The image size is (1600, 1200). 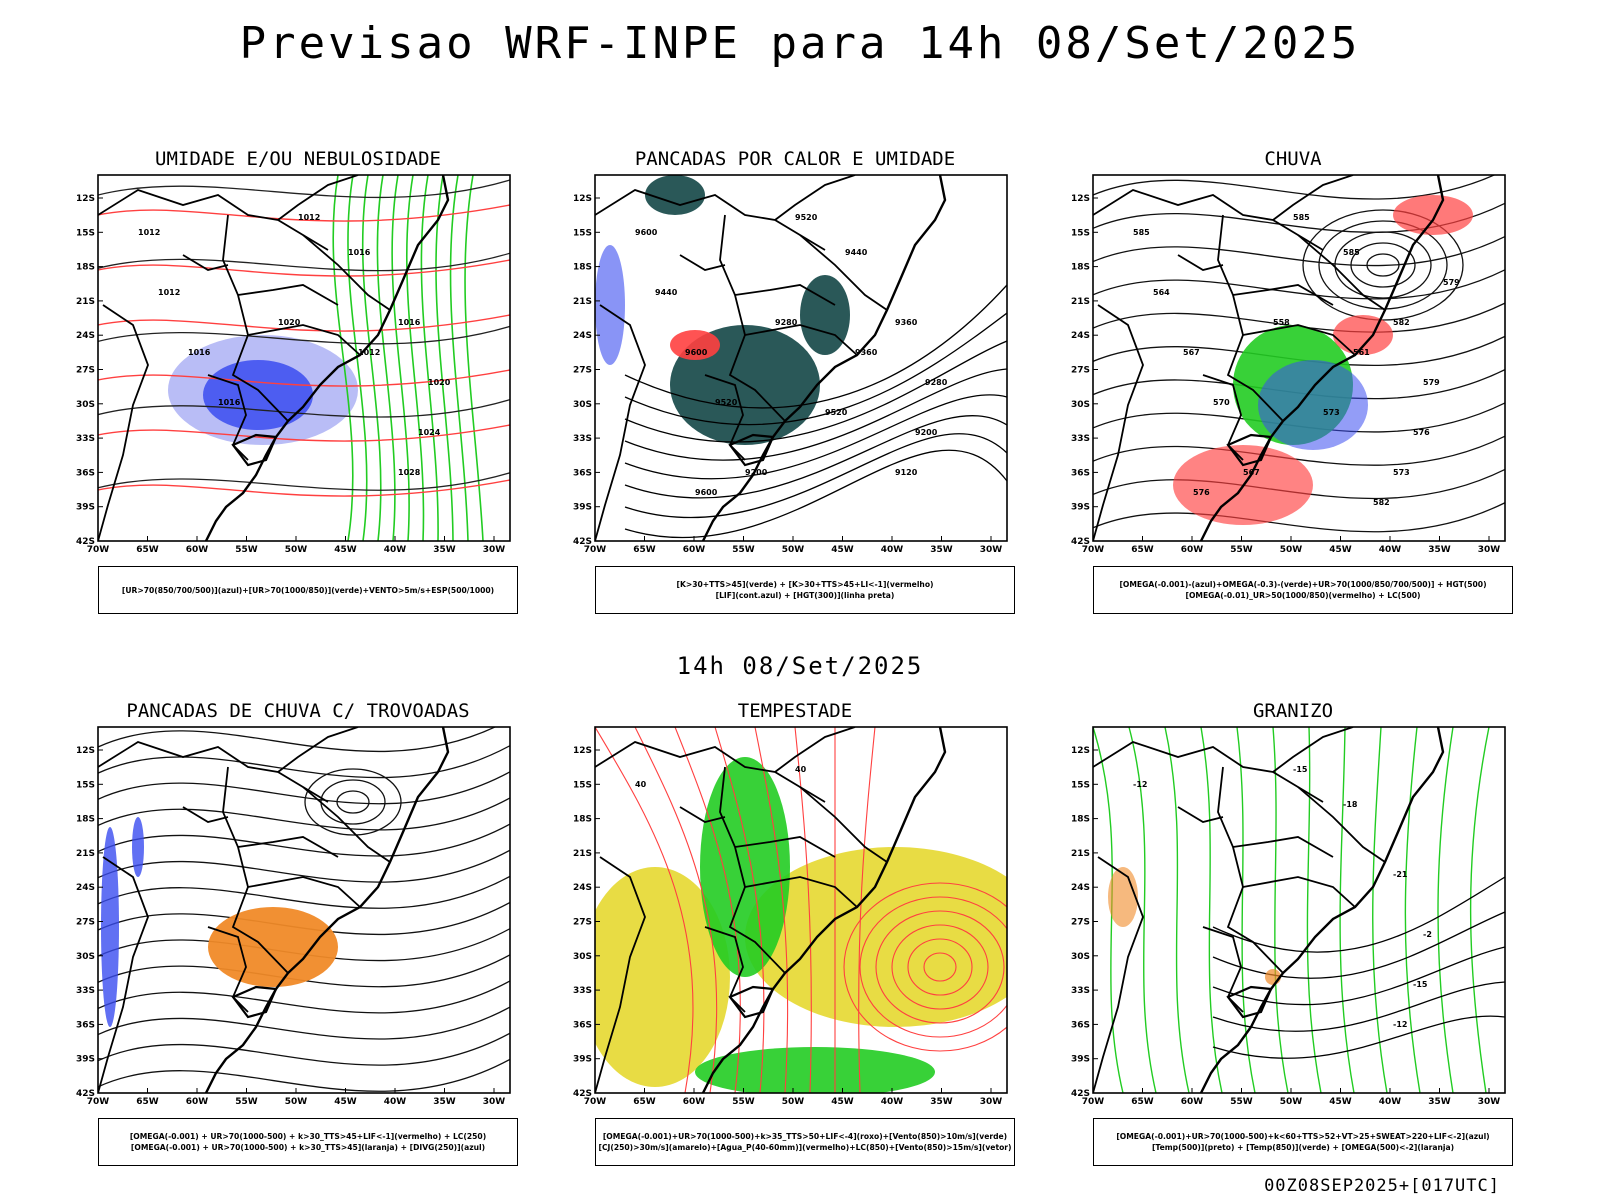 I want to click on contour-label: 9440, so click(x=666, y=292).